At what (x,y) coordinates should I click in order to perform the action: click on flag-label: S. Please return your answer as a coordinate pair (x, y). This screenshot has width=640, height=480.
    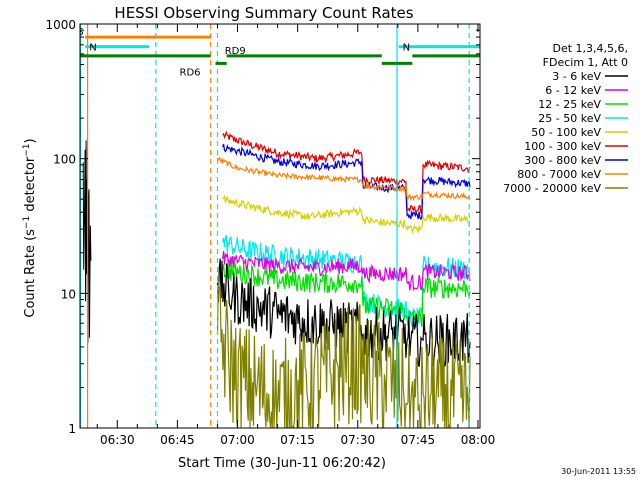
    Looking at the image, I should click on (80, 32).